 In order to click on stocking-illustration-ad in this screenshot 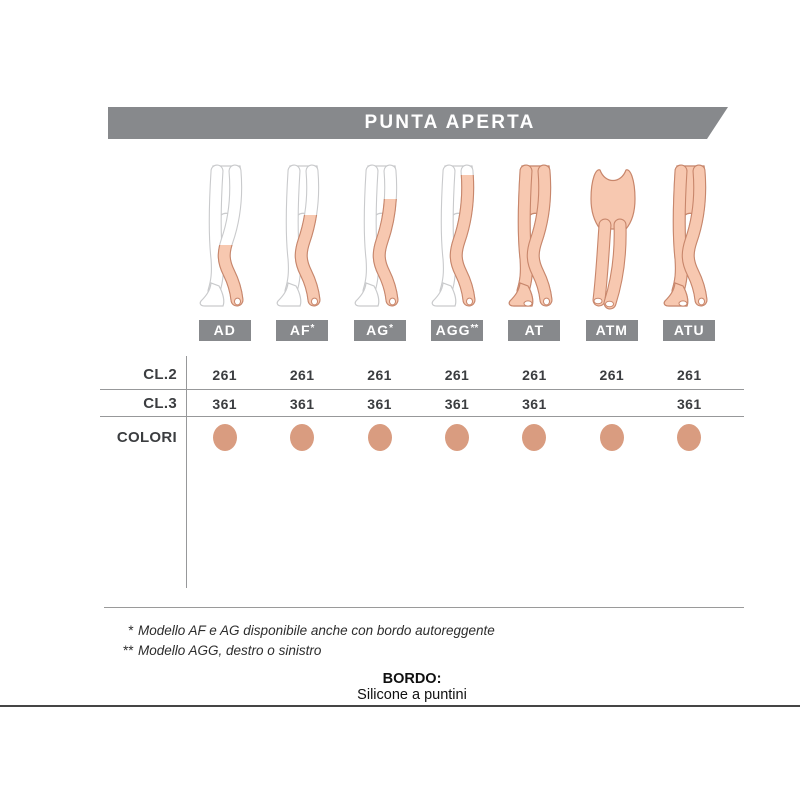, I will do `click(221, 235)`.